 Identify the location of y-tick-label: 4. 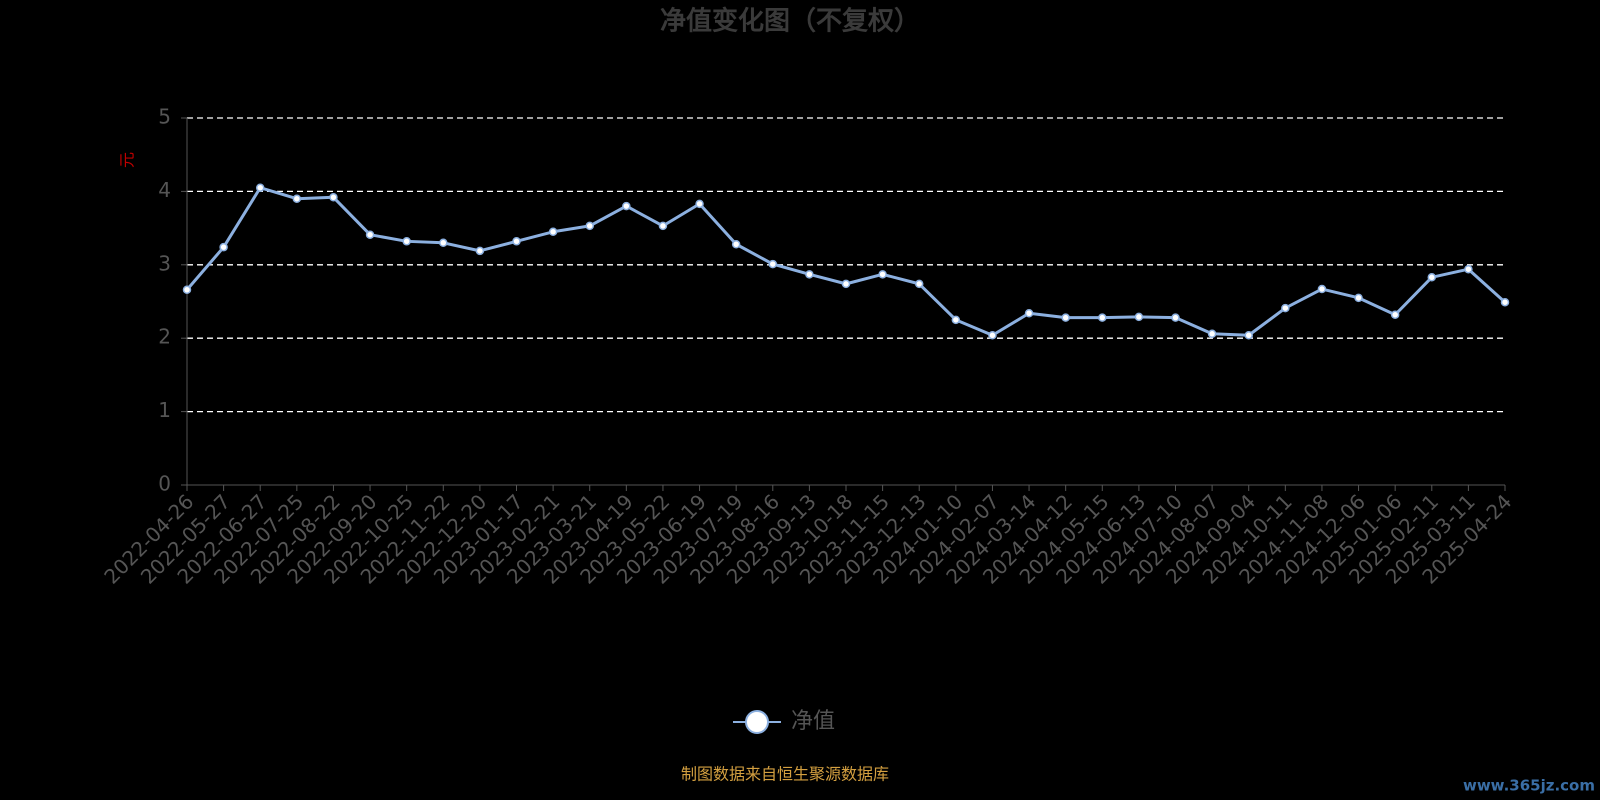
(164, 190).